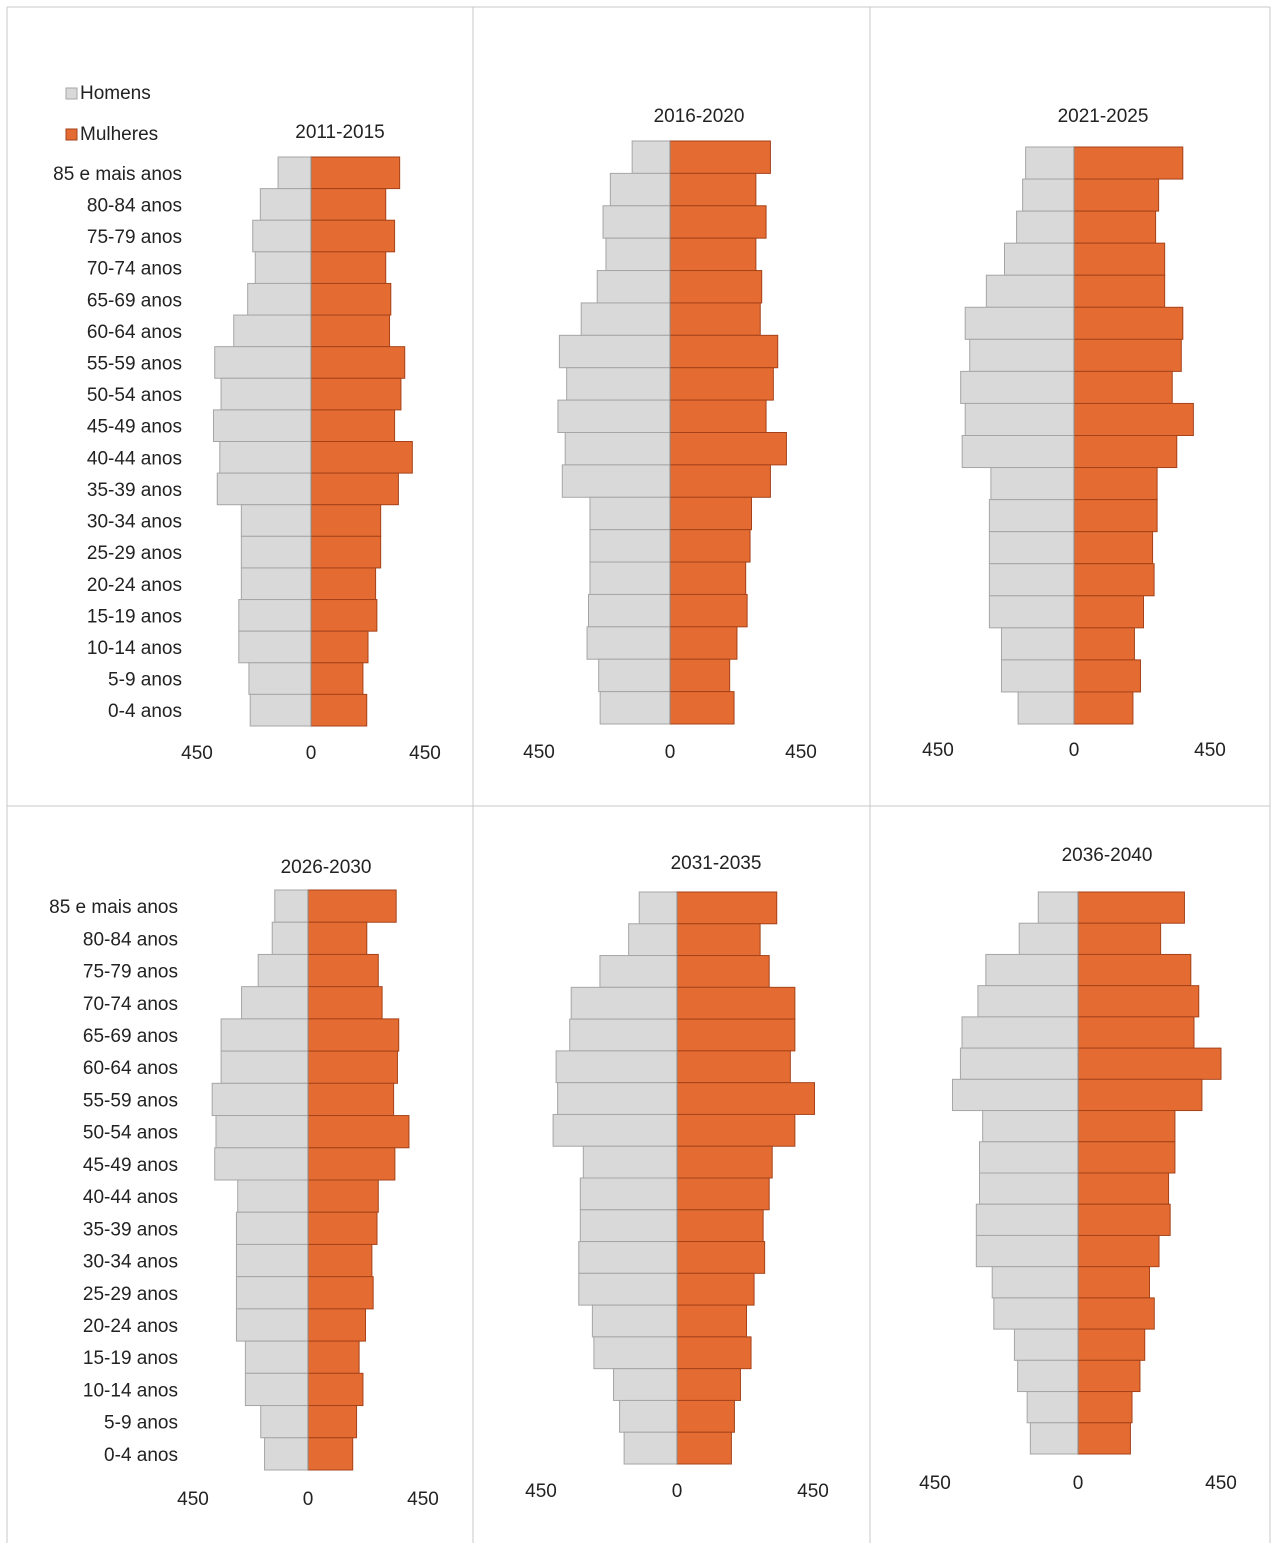  Describe the element at coordinates (1103, 116) in the screenshot. I see `chart-title: 2021-2025` at that location.